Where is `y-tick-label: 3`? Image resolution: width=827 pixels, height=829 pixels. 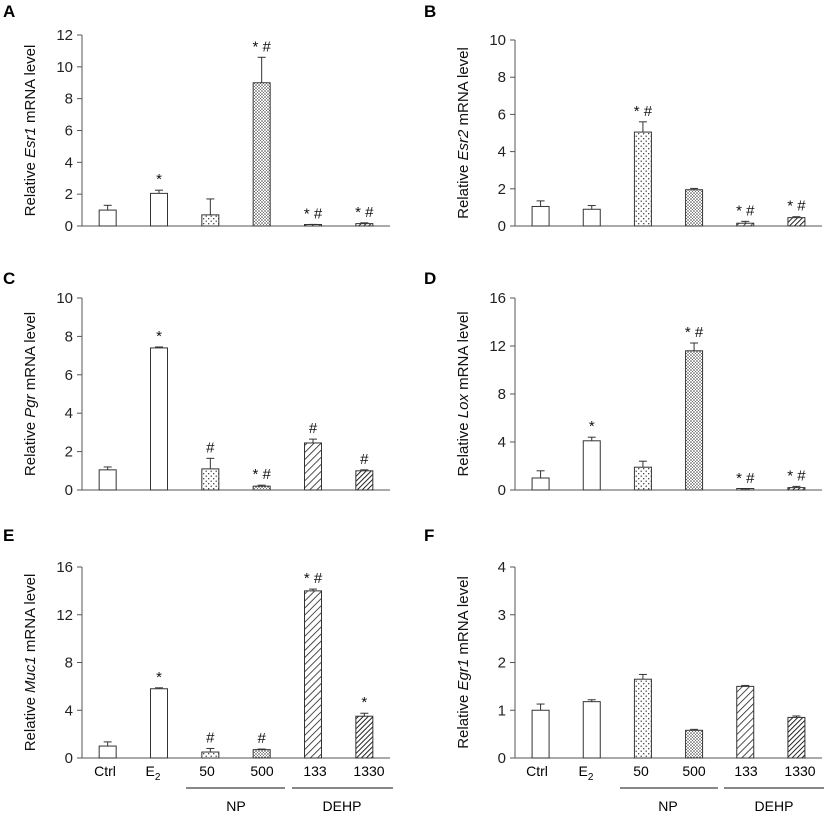
y-tick-label: 3 is located at coordinates (502, 615).